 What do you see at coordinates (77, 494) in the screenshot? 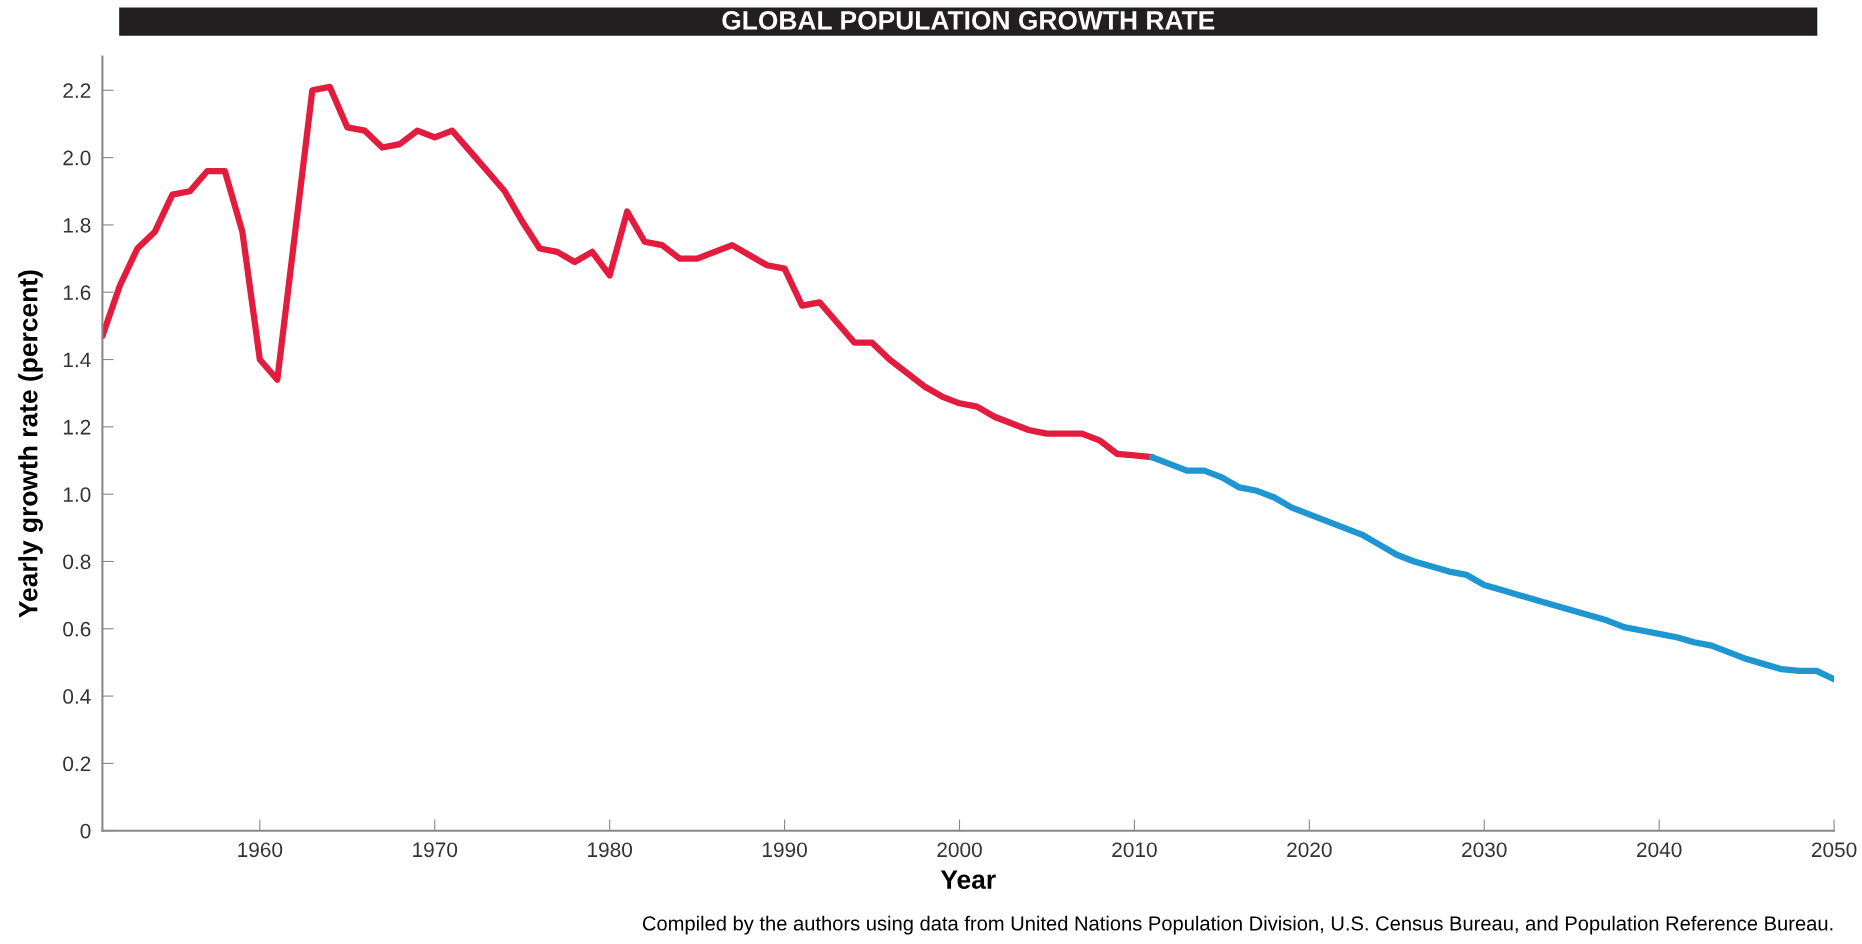
I see `y-tick-label: 1.0` at bounding box center [77, 494].